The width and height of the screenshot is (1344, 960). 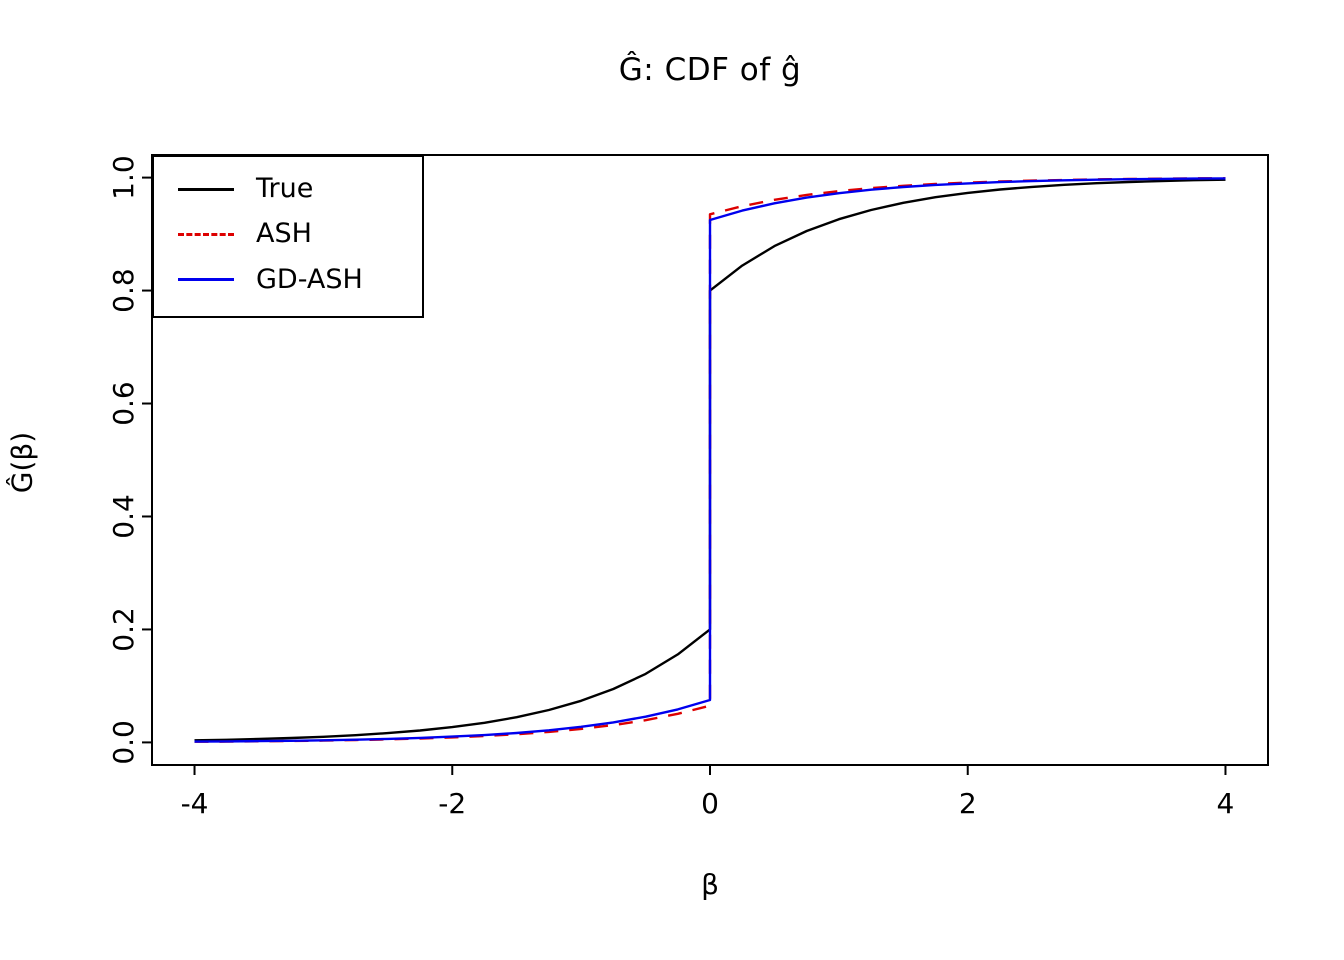 I want to click on y-tick-label: 0.6, so click(x=123, y=403).